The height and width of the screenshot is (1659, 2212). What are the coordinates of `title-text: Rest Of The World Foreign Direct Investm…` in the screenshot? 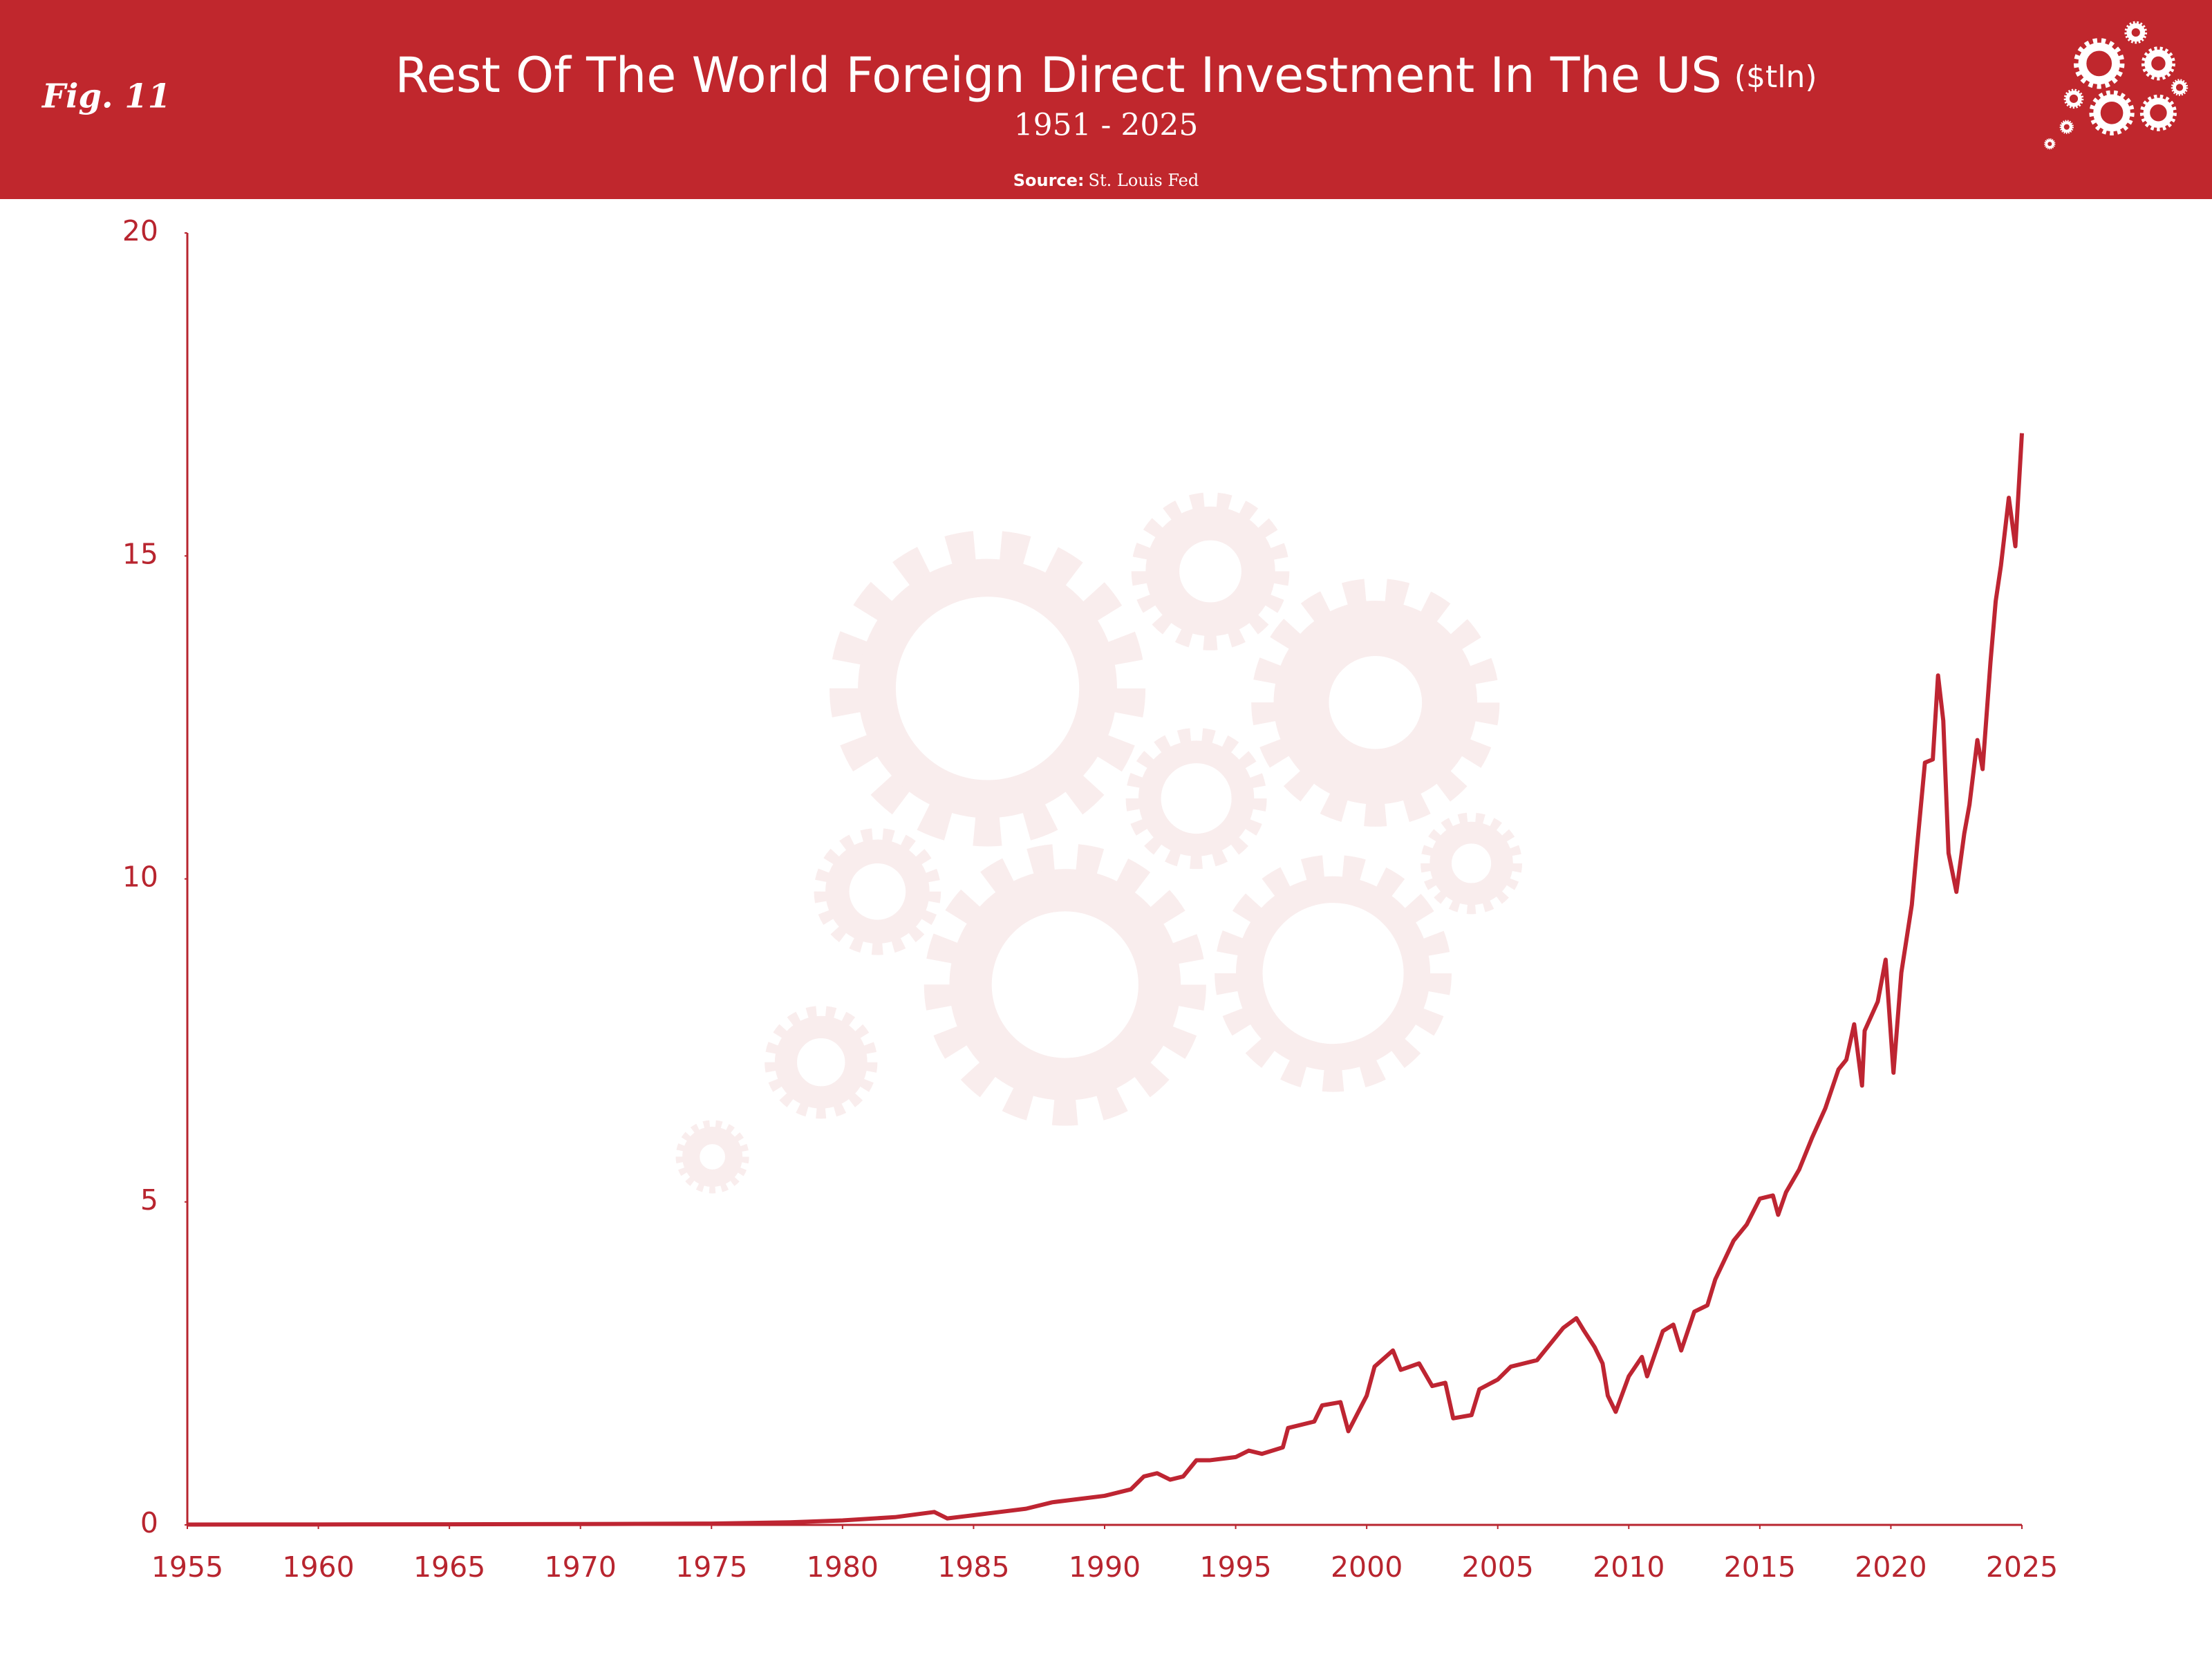 It's located at (1058, 75).